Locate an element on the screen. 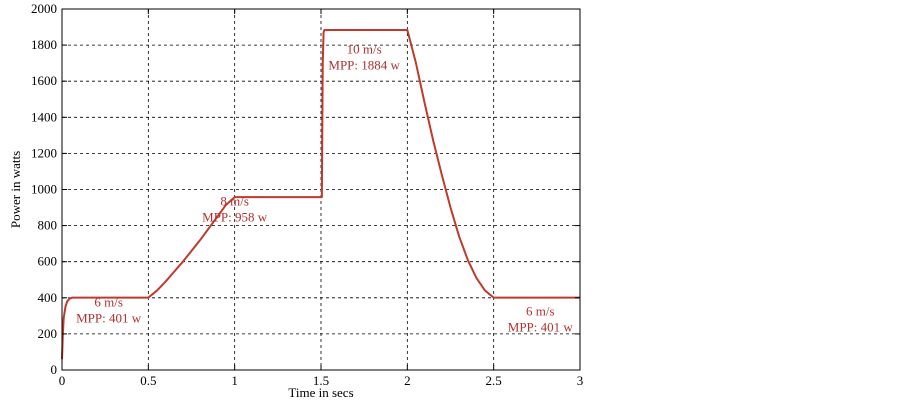 Image resolution: width=903 pixels, height=404 pixels. y-tick-label: 1800 is located at coordinates (44, 44).